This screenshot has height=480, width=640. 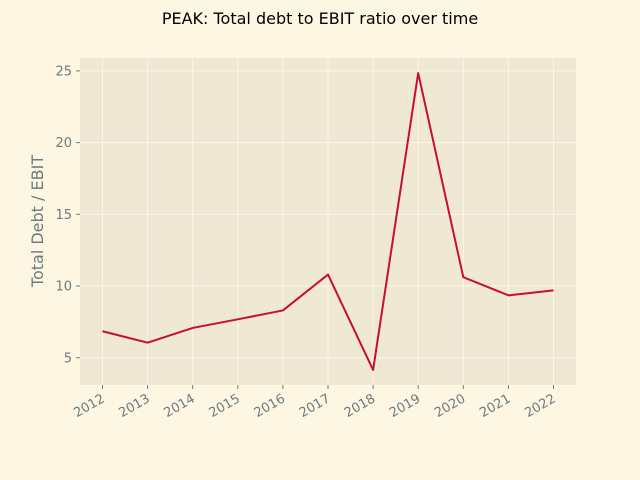 I want to click on x-tick-label: 2012, so click(x=89, y=406).